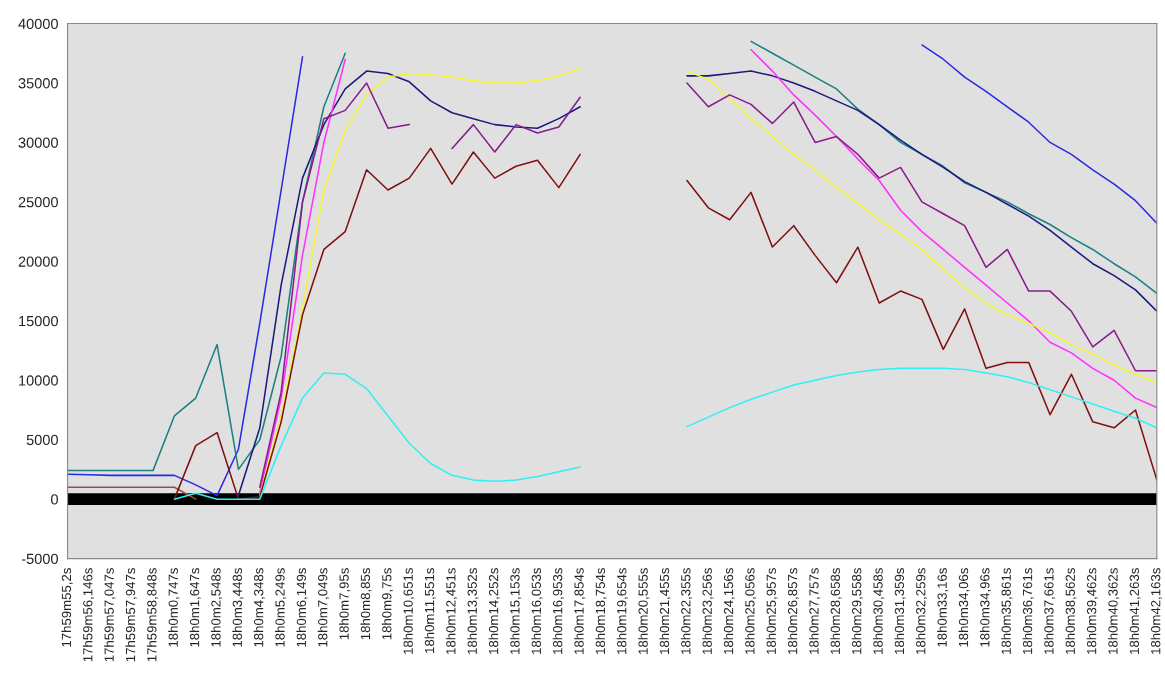 The height and width of the screenshot is (673, 1165). Describe the element at coordinates (601, 611) in the screenshot. I see `x-tick-label: 18h0m18,754s` at that location.